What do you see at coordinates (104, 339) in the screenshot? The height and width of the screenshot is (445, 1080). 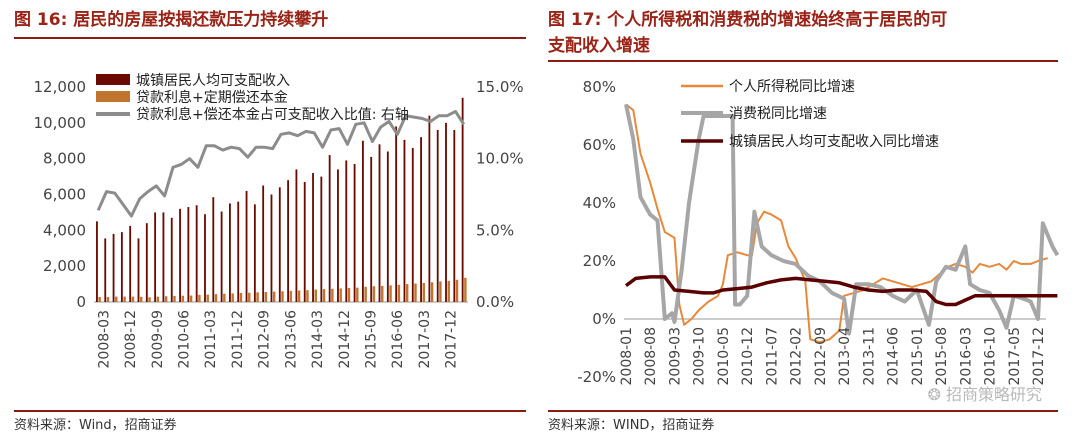 I see `x-tick-label: 2008-03` at bounding box center [104, 339].